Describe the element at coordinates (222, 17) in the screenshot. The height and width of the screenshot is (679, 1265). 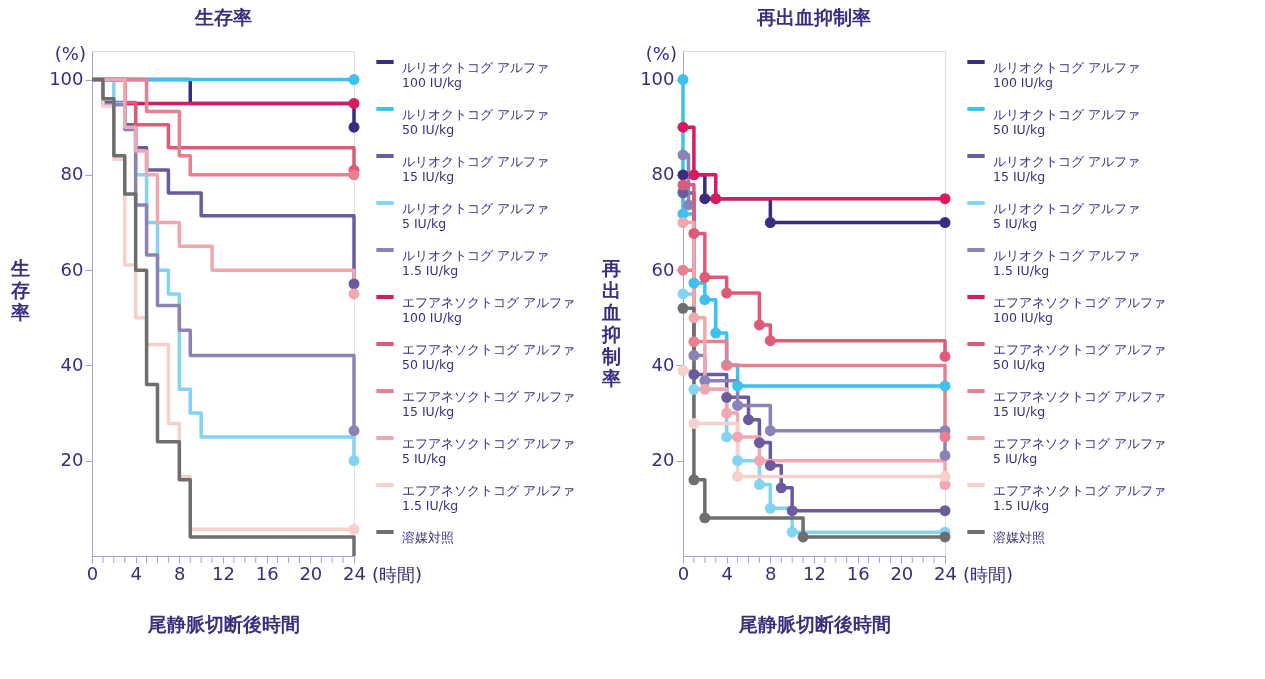
I see `chart-title: 生存率` at that location.